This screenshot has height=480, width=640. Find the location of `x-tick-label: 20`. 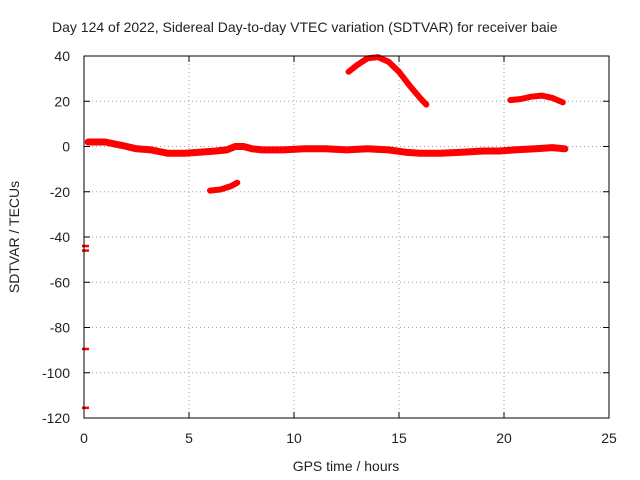

x-tick-label: 20 is located at coordinates (504, 438).